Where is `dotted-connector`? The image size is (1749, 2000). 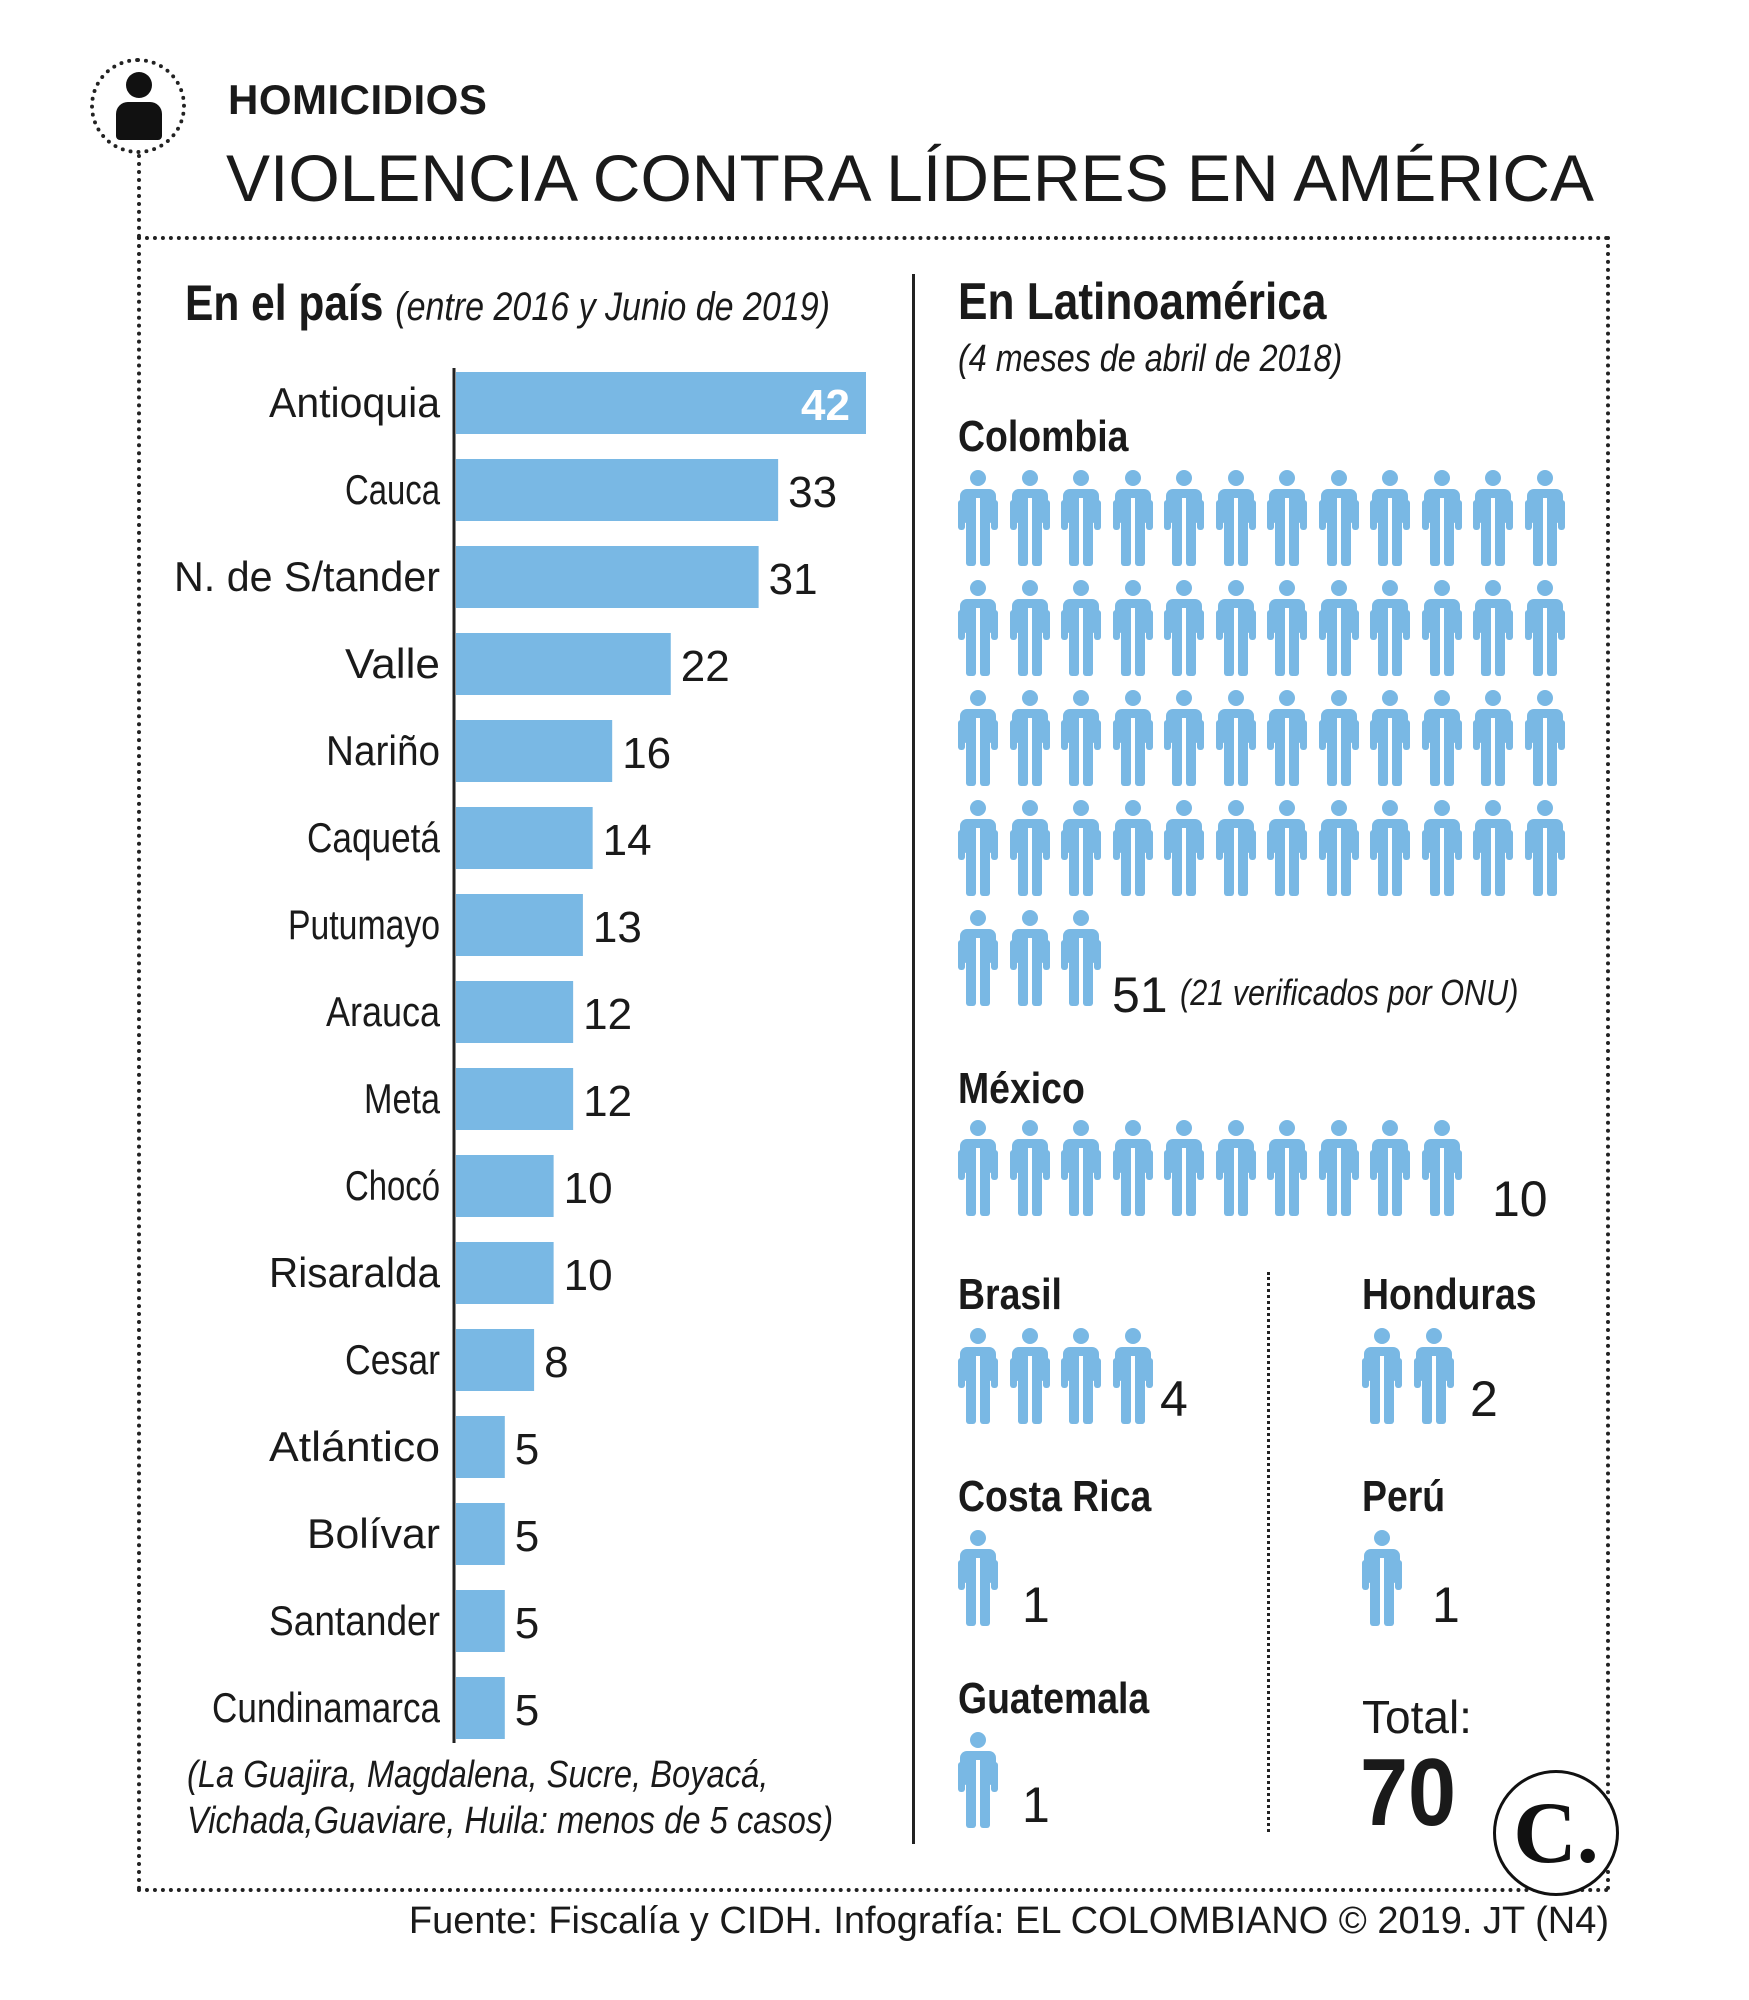 dotted-connector is located at coordinates (139, 196).